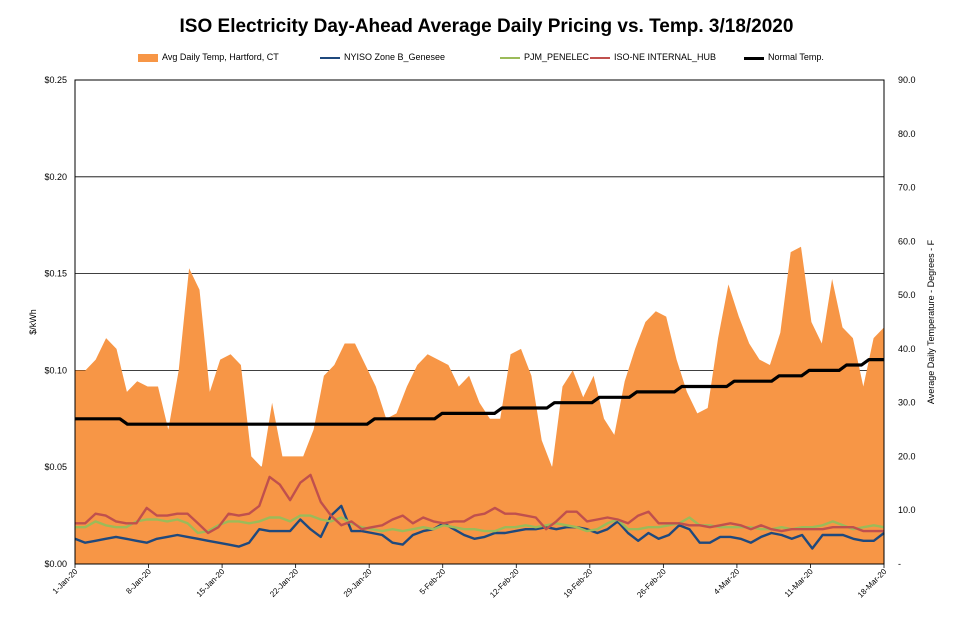  I want to click on x-tick-label: 8-Jan-20, so click(138, 581).